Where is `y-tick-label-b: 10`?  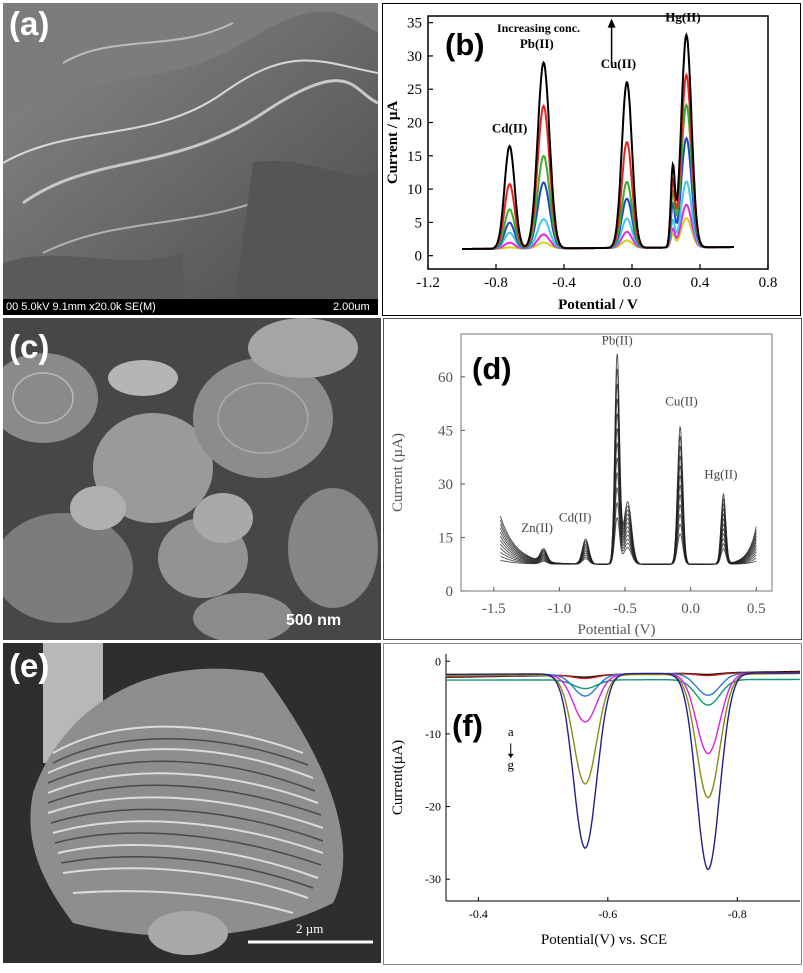 y-tick-label-b: 10 is located at coordinates (414, 190).